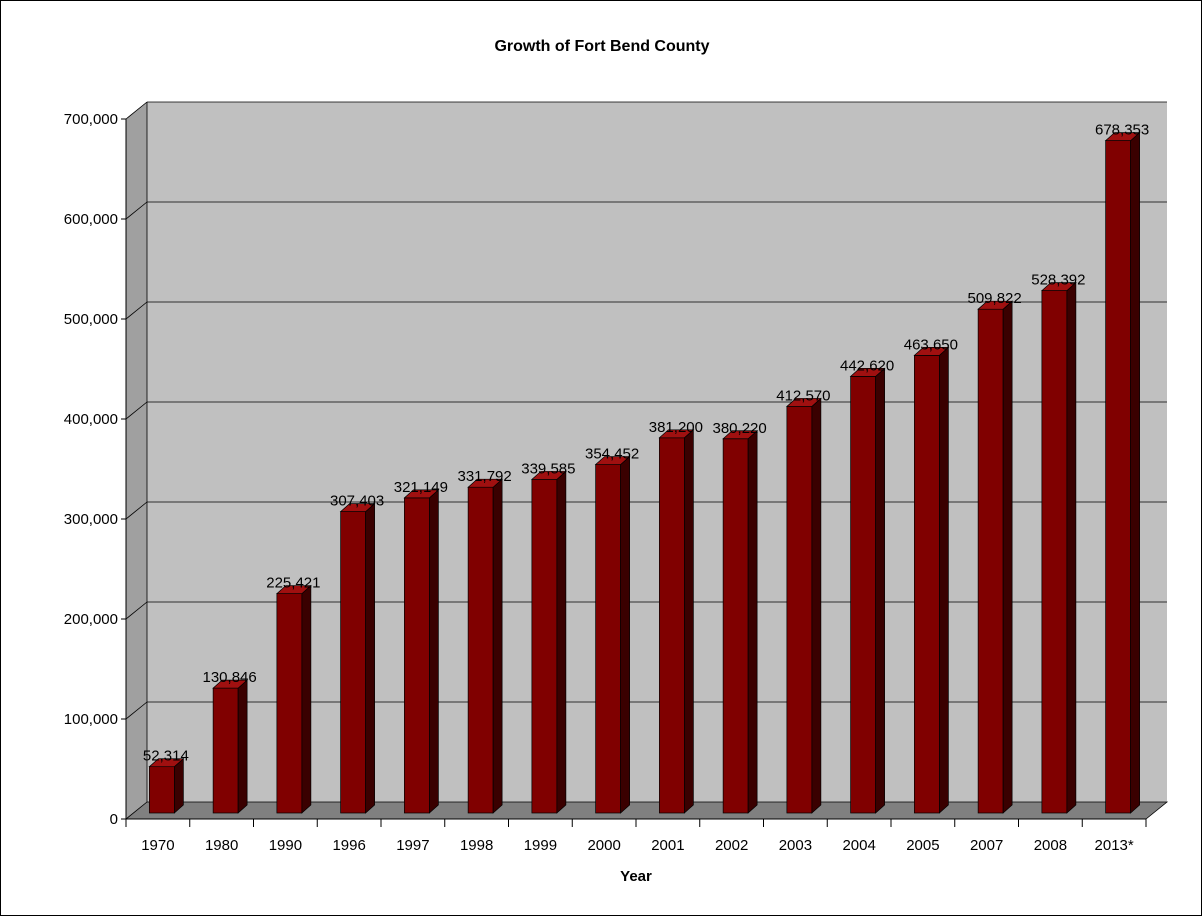  Describe the element at coordinates (485, 476) in the screenshot. I see `data-label: 331,792` at that location.